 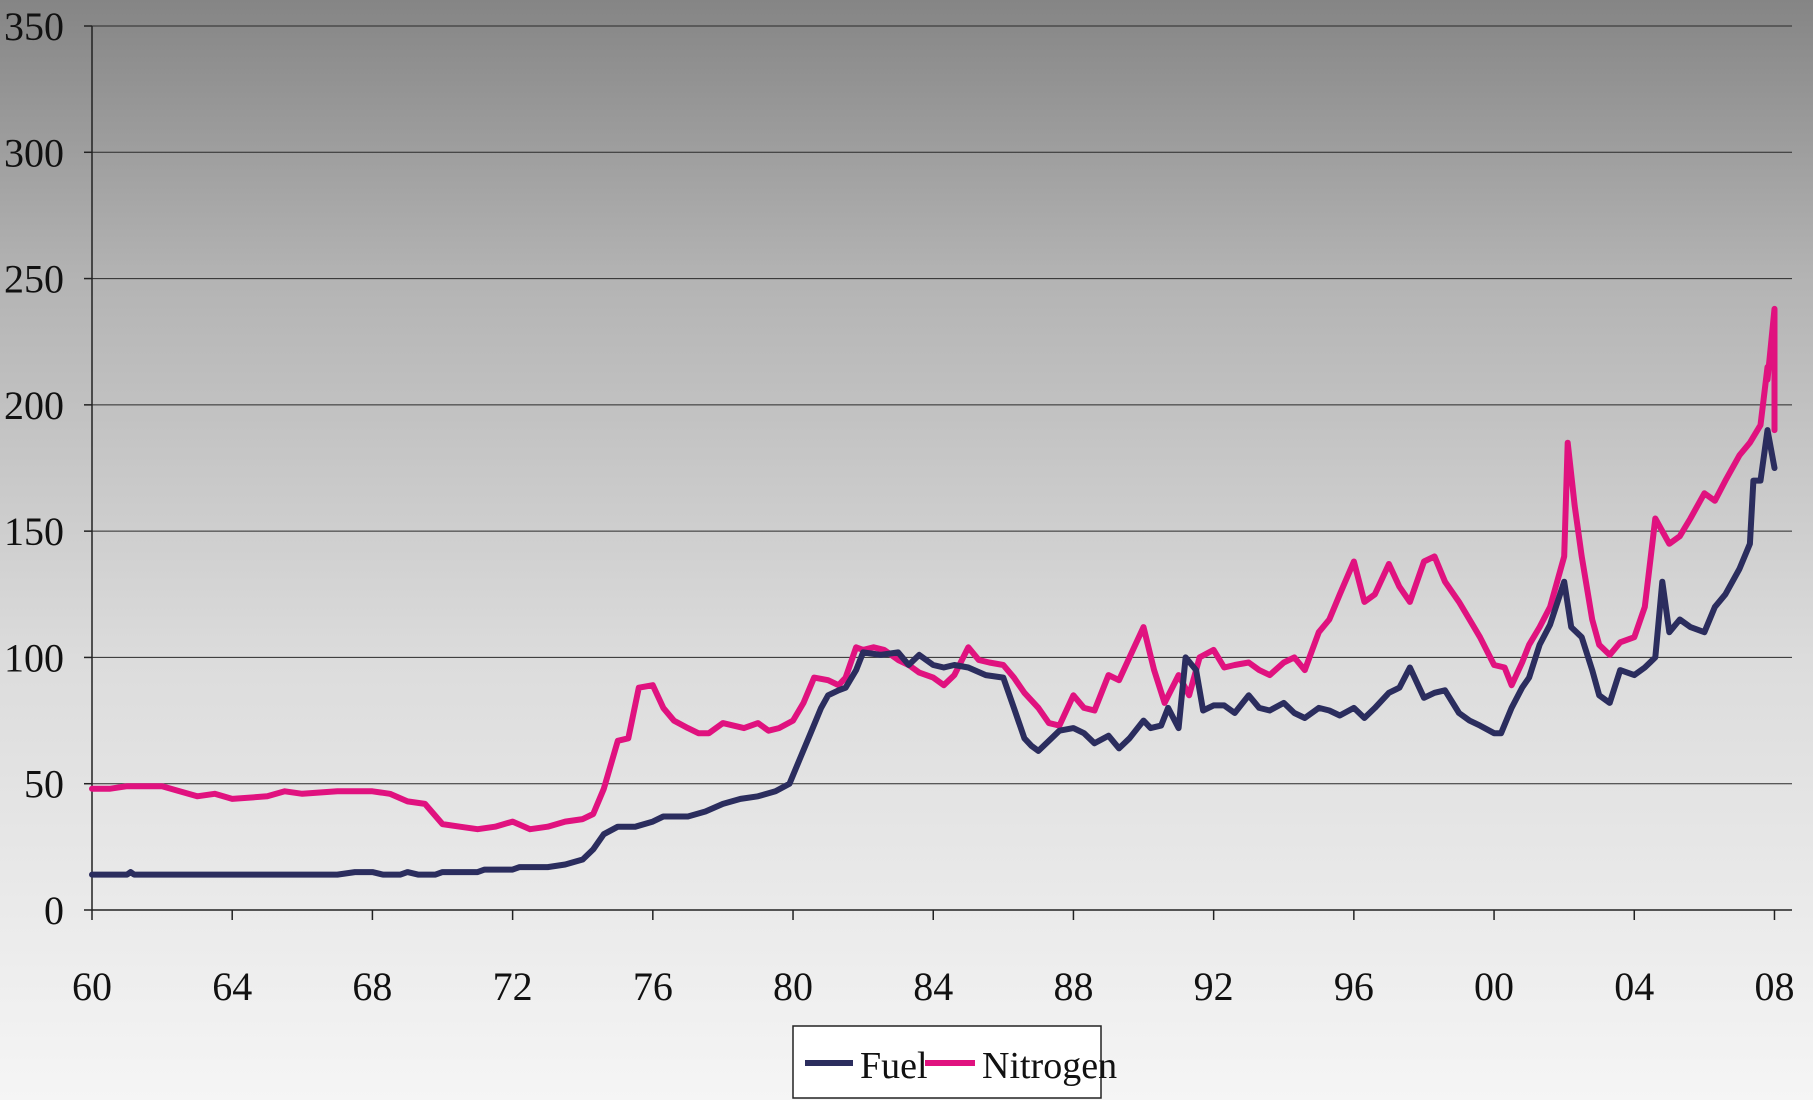 I want to click on legend-label-nitrogen: Nitrogen, so click(x=1049, y=1066).